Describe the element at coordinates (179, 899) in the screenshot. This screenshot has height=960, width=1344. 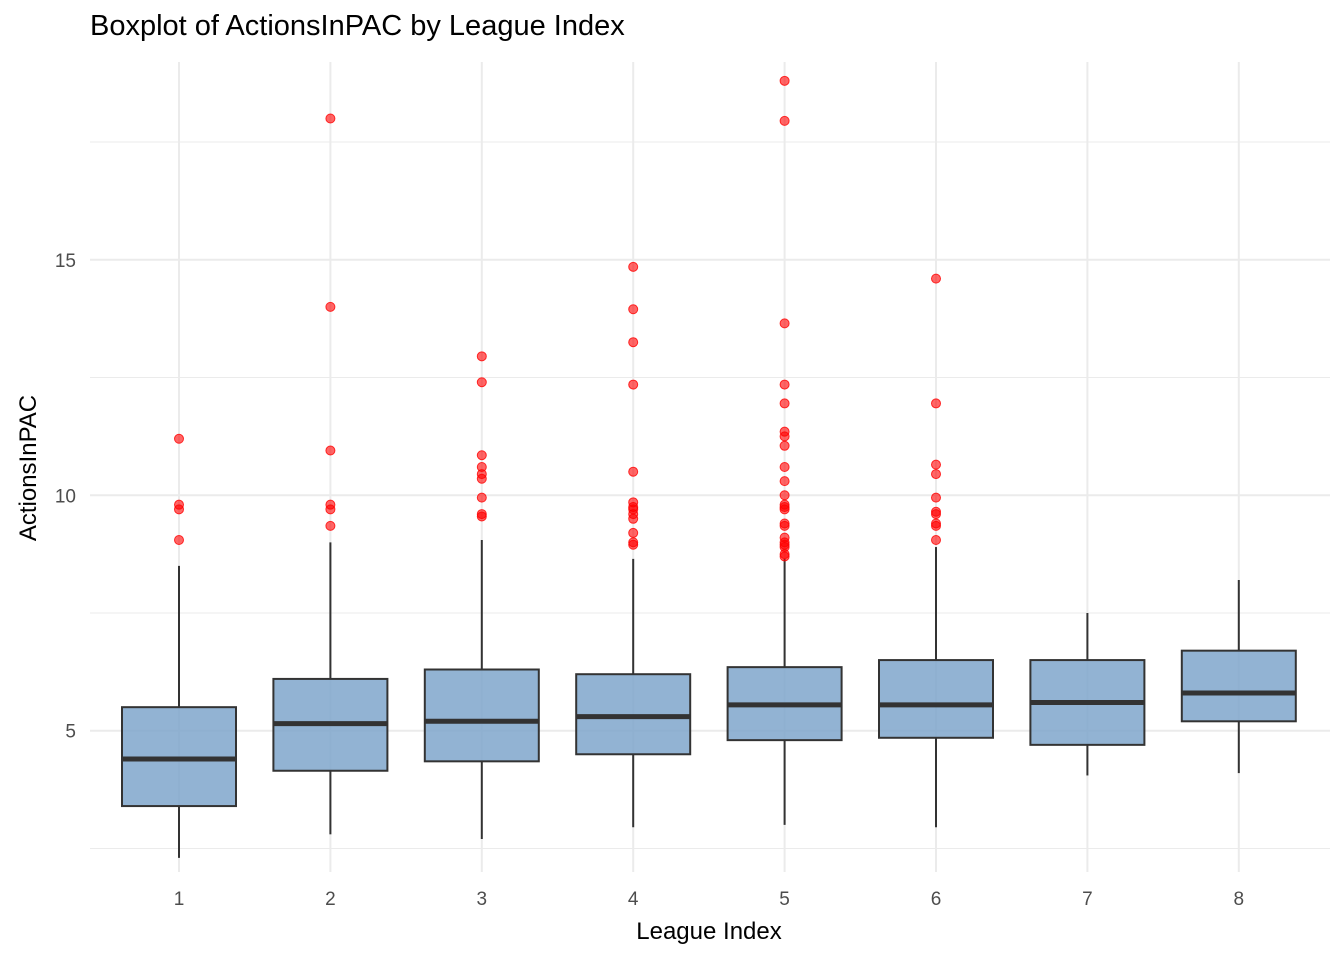
I see `x-tick-label: 1` at that location.